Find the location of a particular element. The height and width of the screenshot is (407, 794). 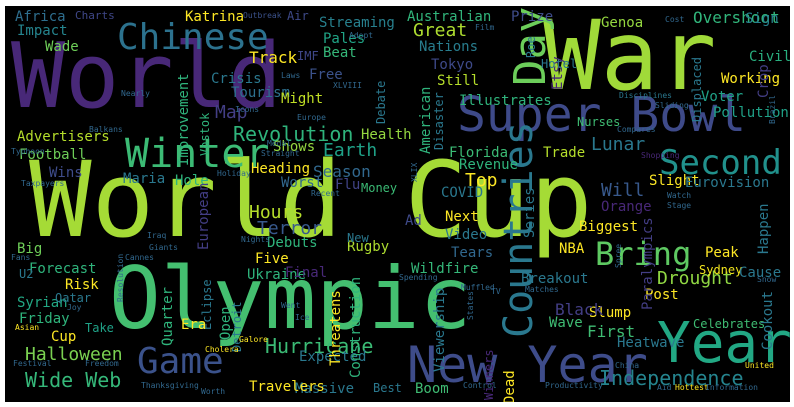

word: Watch is located at coordinates (679, 195).